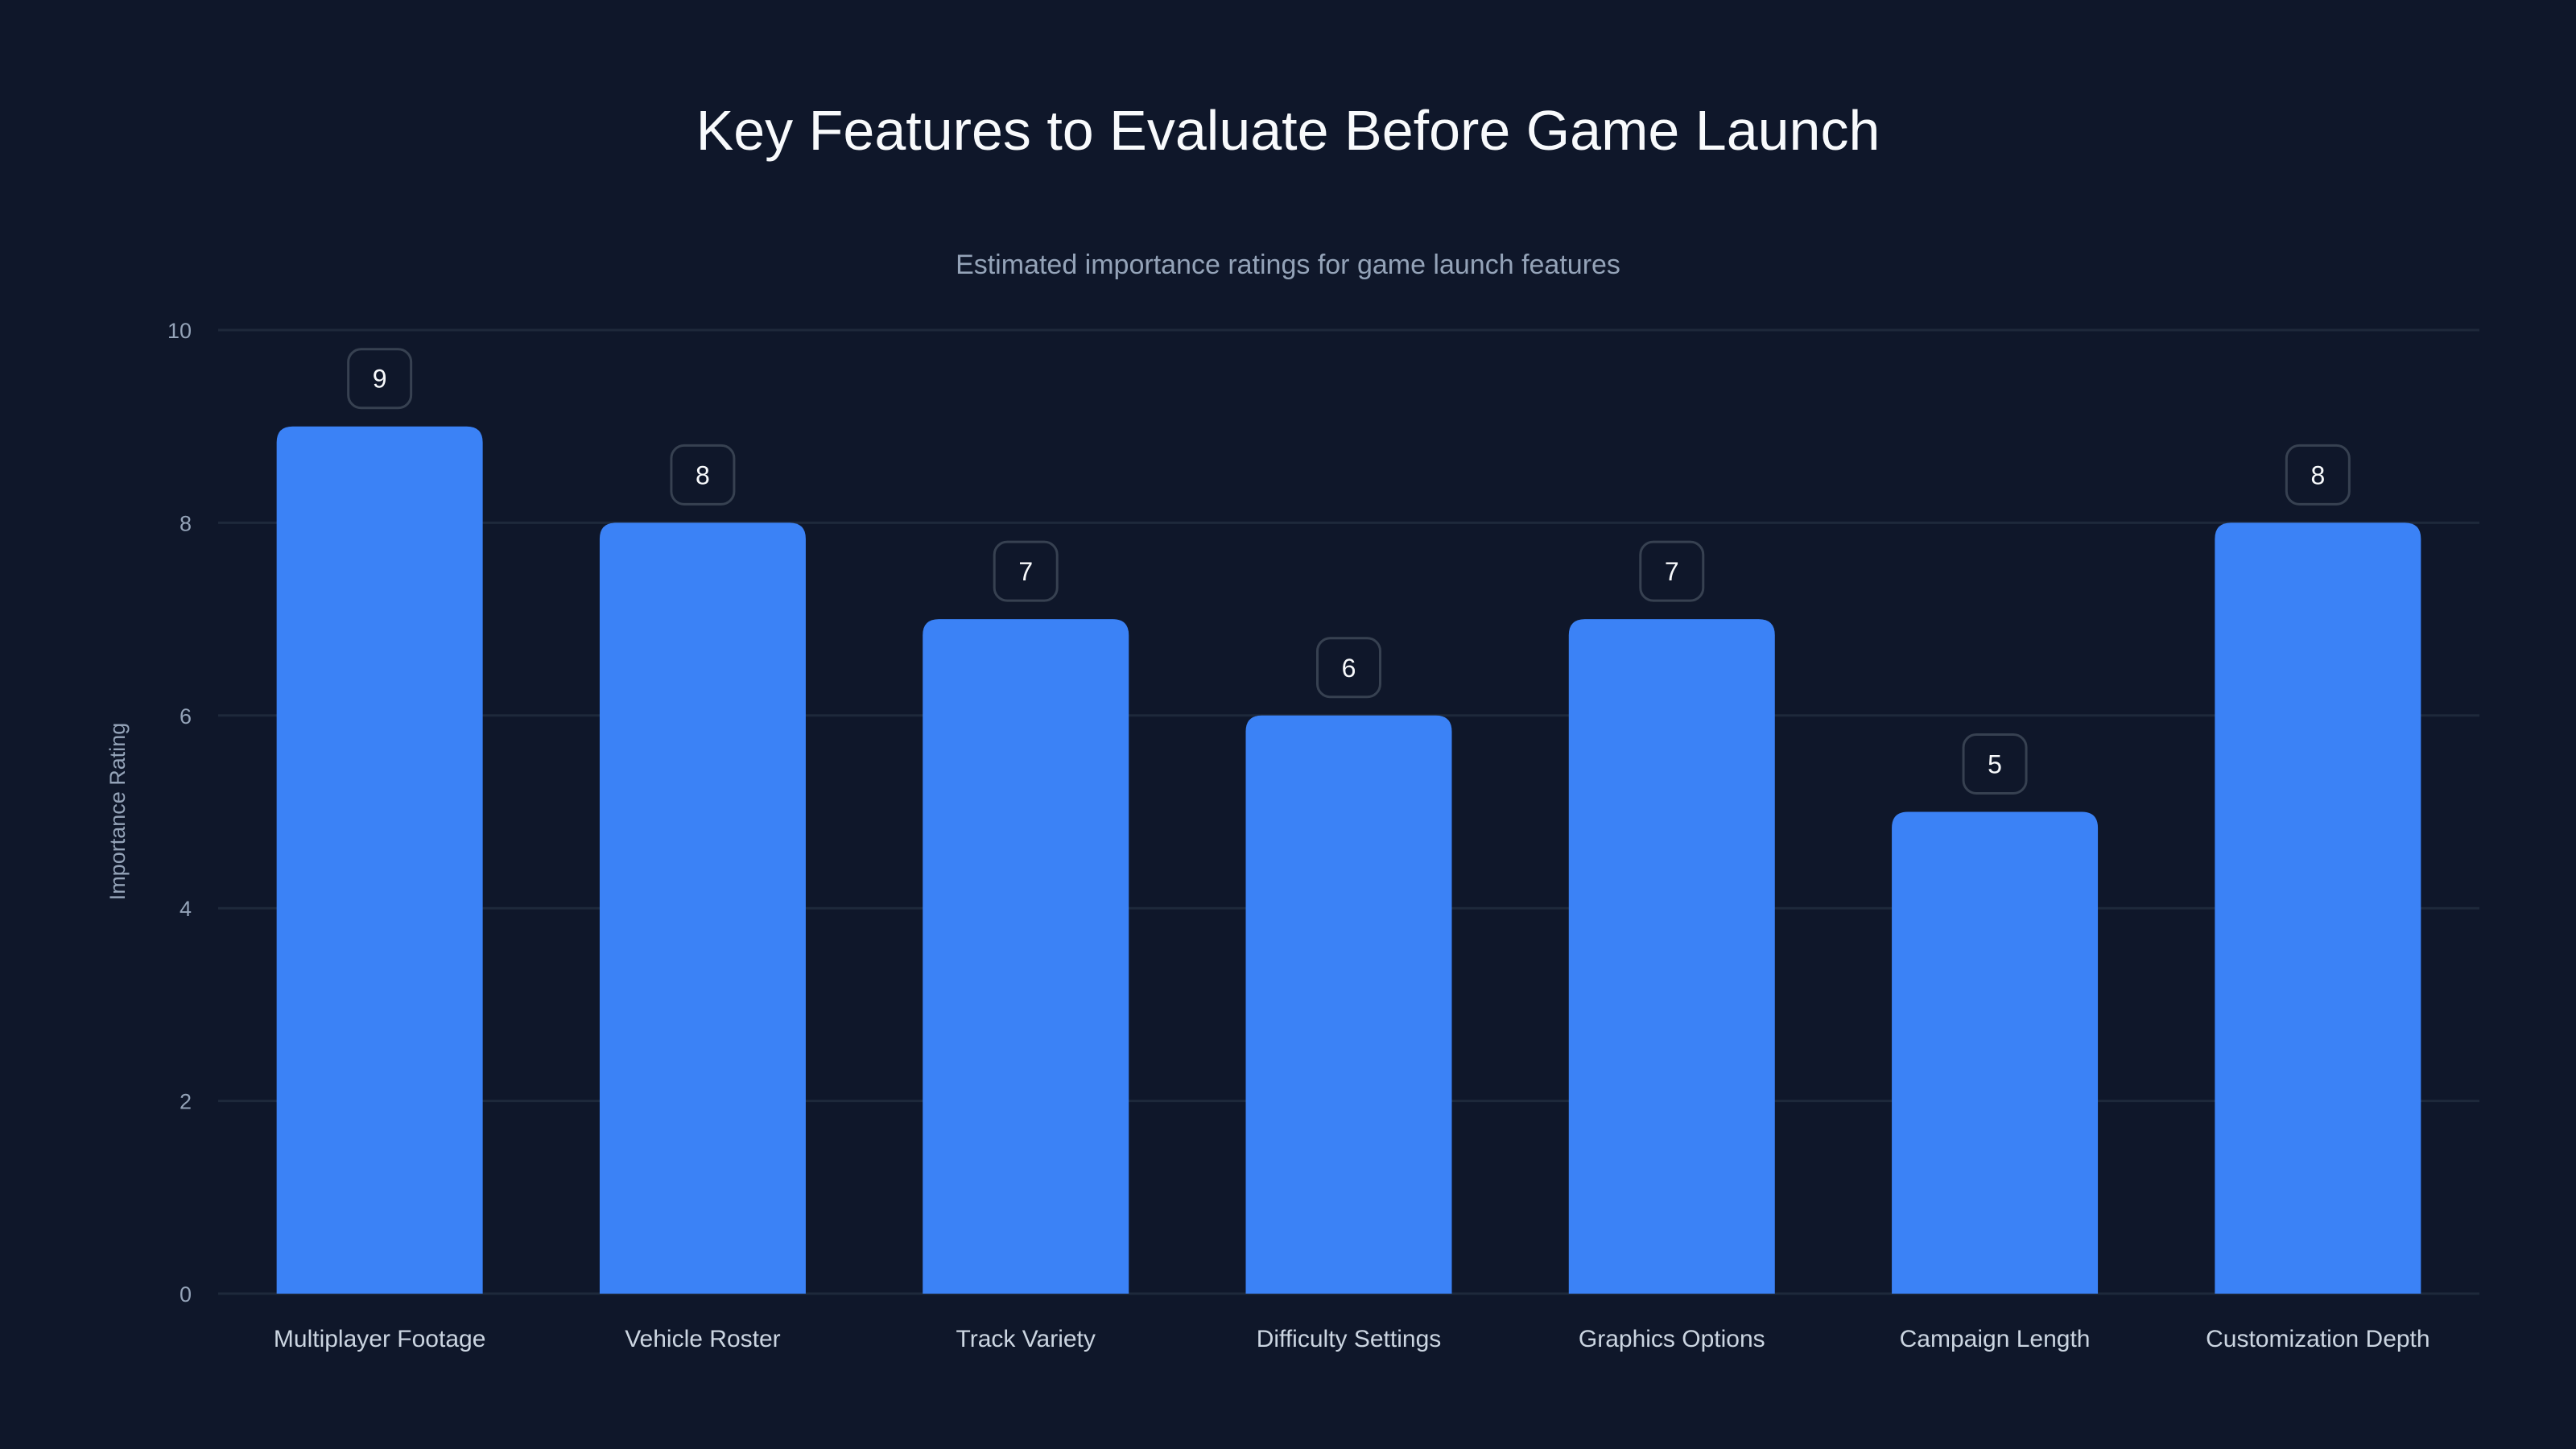 The height and width of the screenshot is (1449, 2576). Describe the element at coordinates (1349, 1339) in the screenshot. I see `x-tick-label: Difficulty Settings` at that location.